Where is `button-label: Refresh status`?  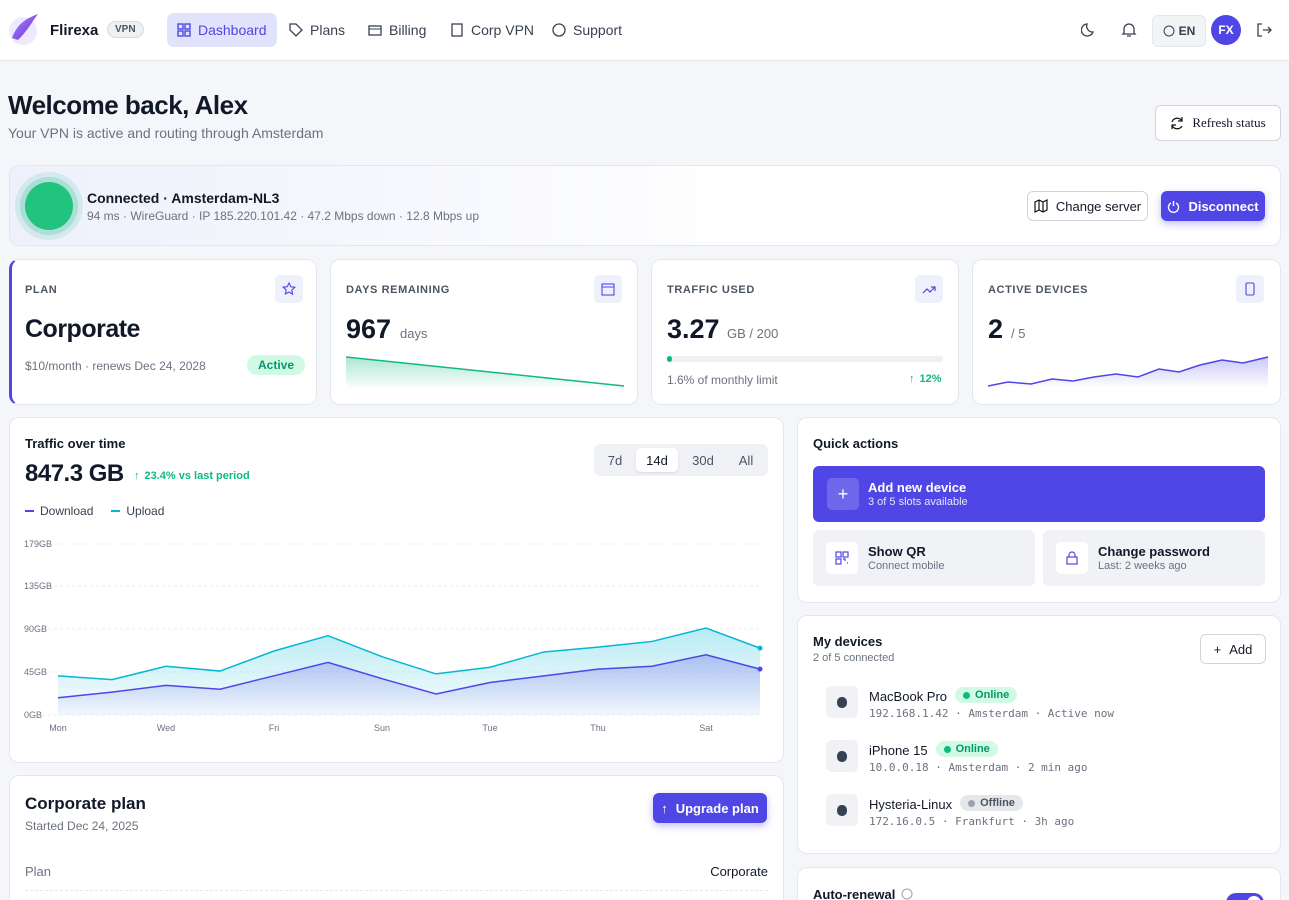 button-label: Refresh status is located at coordinates (1229, 122).